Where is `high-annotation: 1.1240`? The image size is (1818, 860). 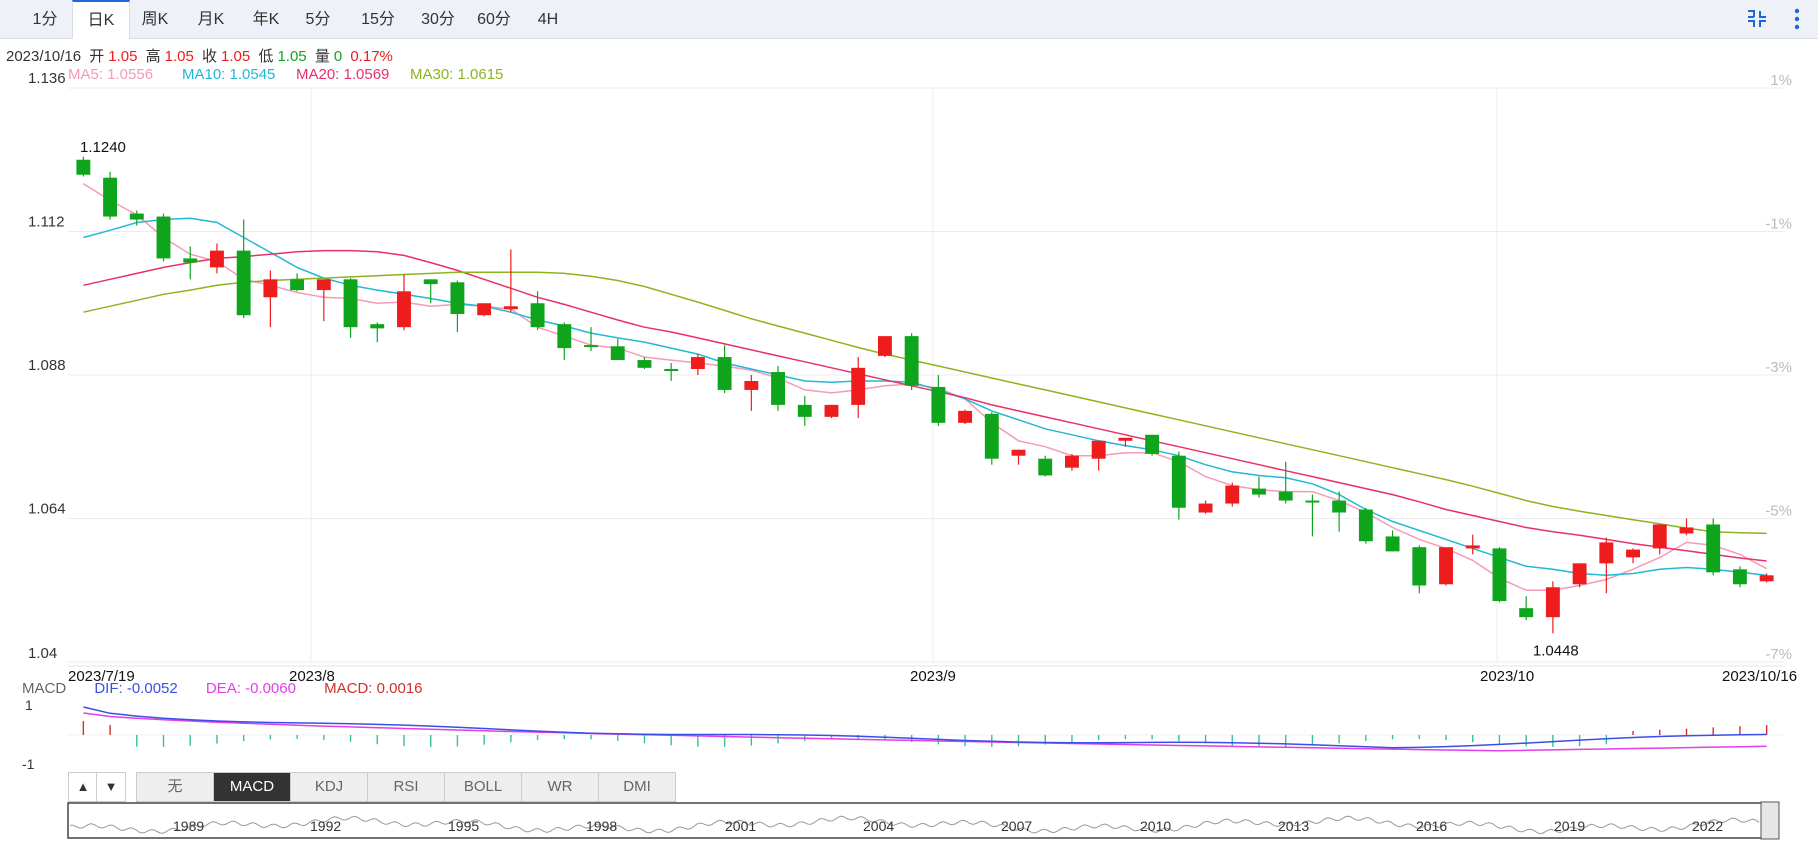
high-annotation: 1.1240 is located at coordinates (103, 147).